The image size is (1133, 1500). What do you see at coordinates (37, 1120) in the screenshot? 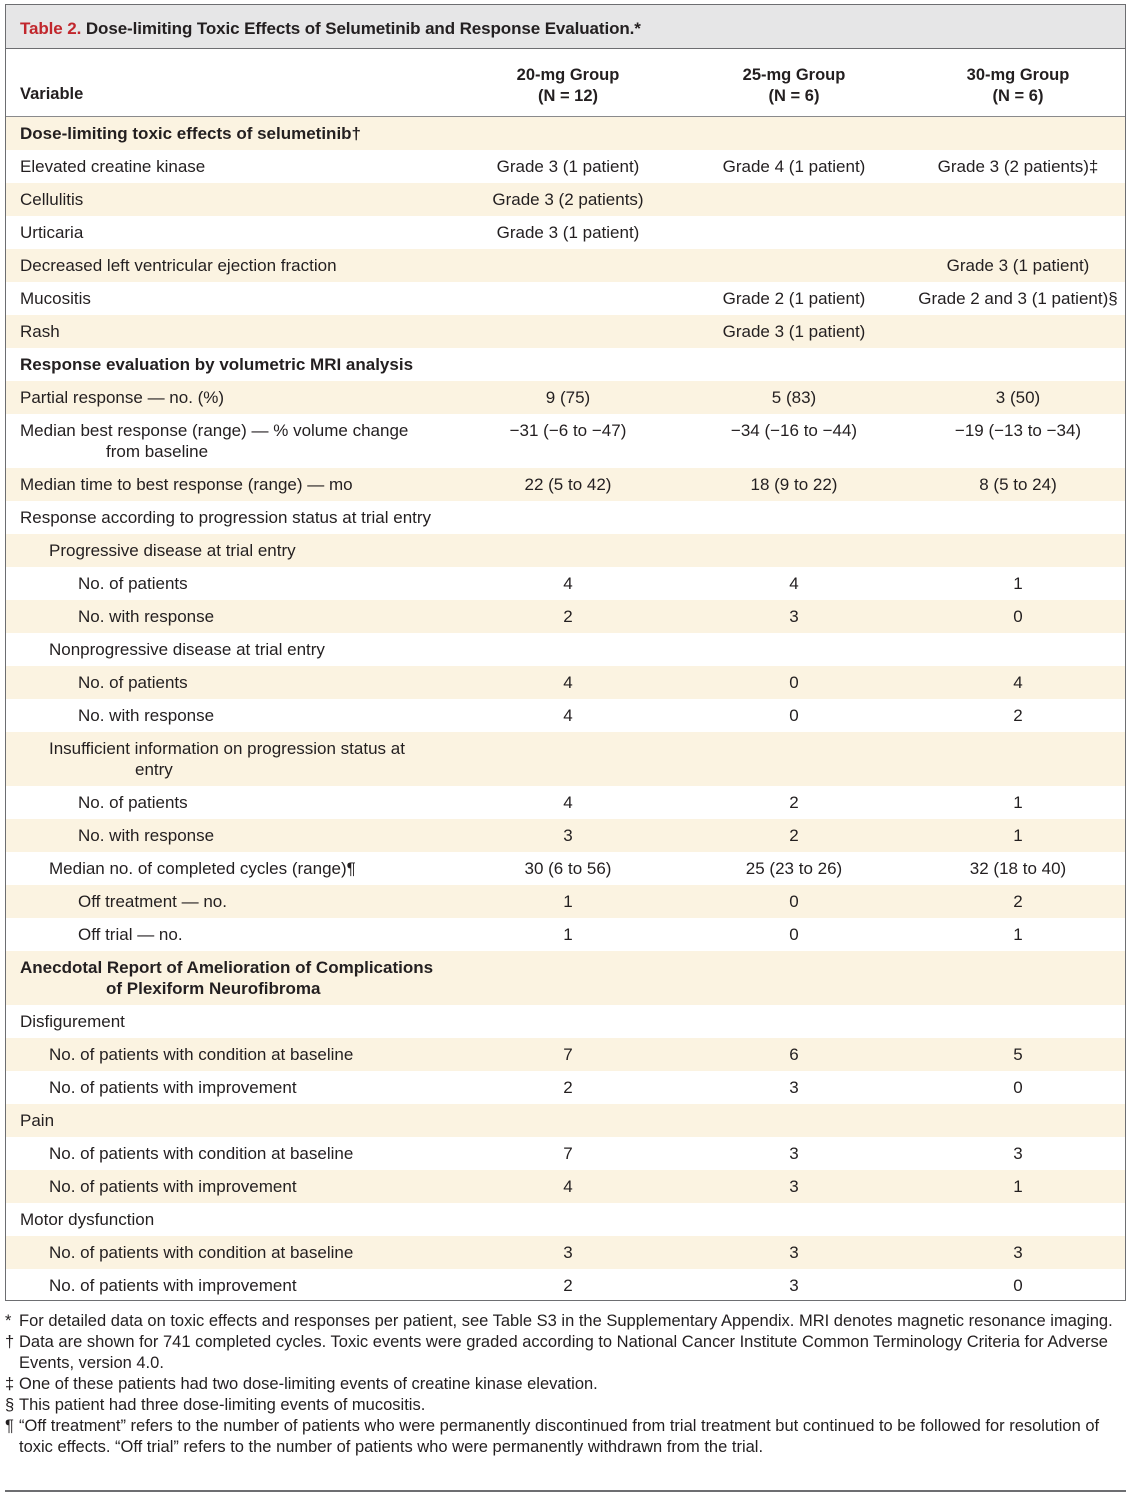
I see `row-label-text: Pain` at bounding box center [37, 1120].